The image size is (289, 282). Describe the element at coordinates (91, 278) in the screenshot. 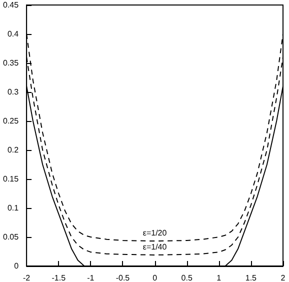

I see `x-tick-label: -1` at that location.